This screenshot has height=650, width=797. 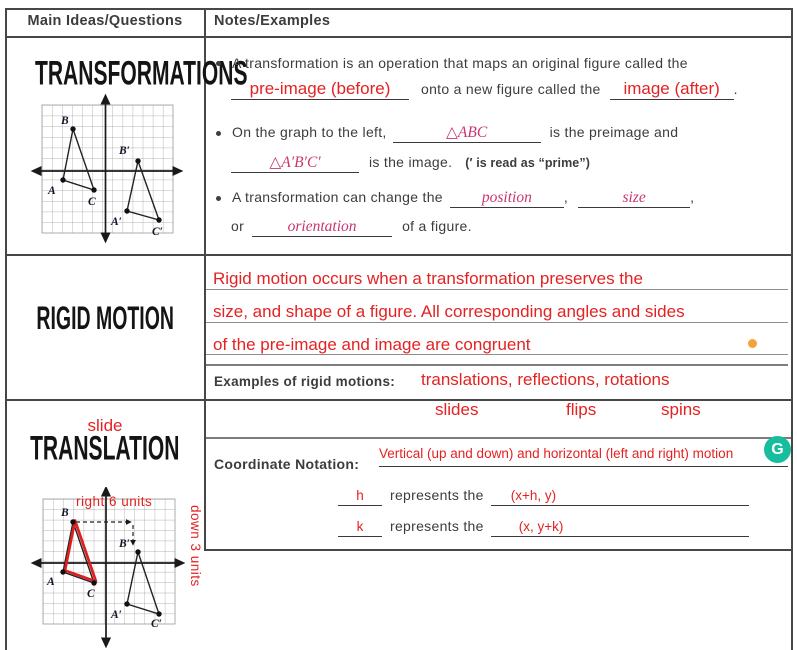 What do you see at coordinates (105, 448) in the screenshot?
I see `section-title-translation: TRANSLATION` at bounding box center [105, 448].